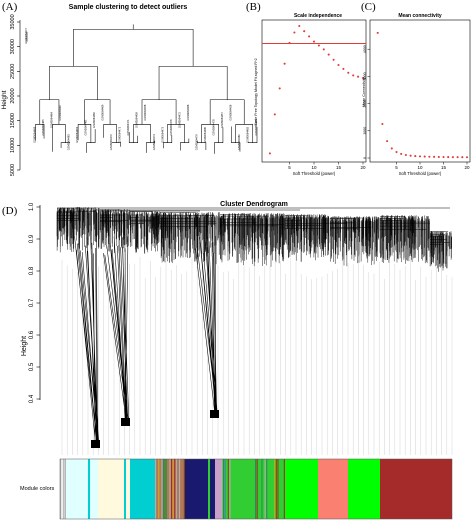 Image resolution: width=474 pixels, height=520 pixels. Describe the element at coordinates (32, 206) in the screenshot. I see `panel-d-ytick-label: 1.0` at that location.